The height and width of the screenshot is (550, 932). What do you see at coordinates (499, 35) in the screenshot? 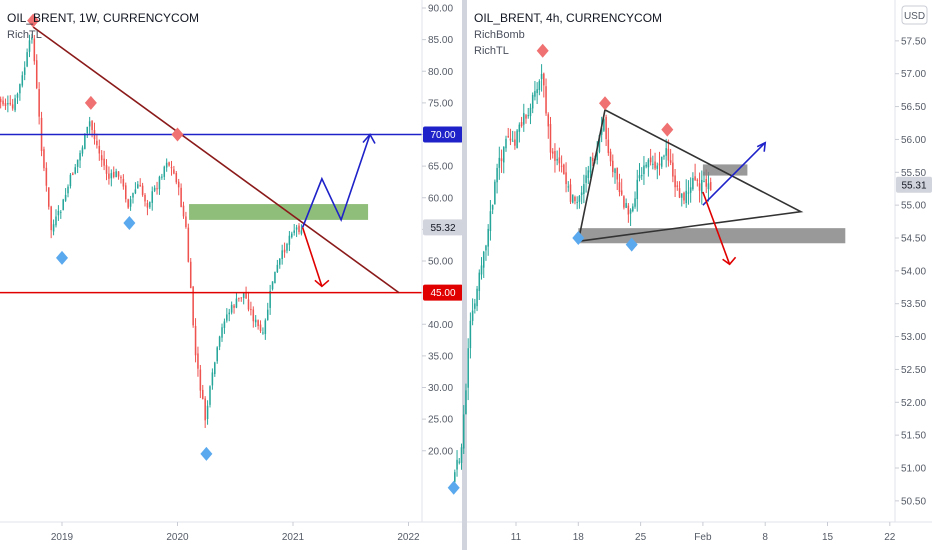
I see `4h-indicator-richbomb: RichBomb` at bounding box center [499, 35].